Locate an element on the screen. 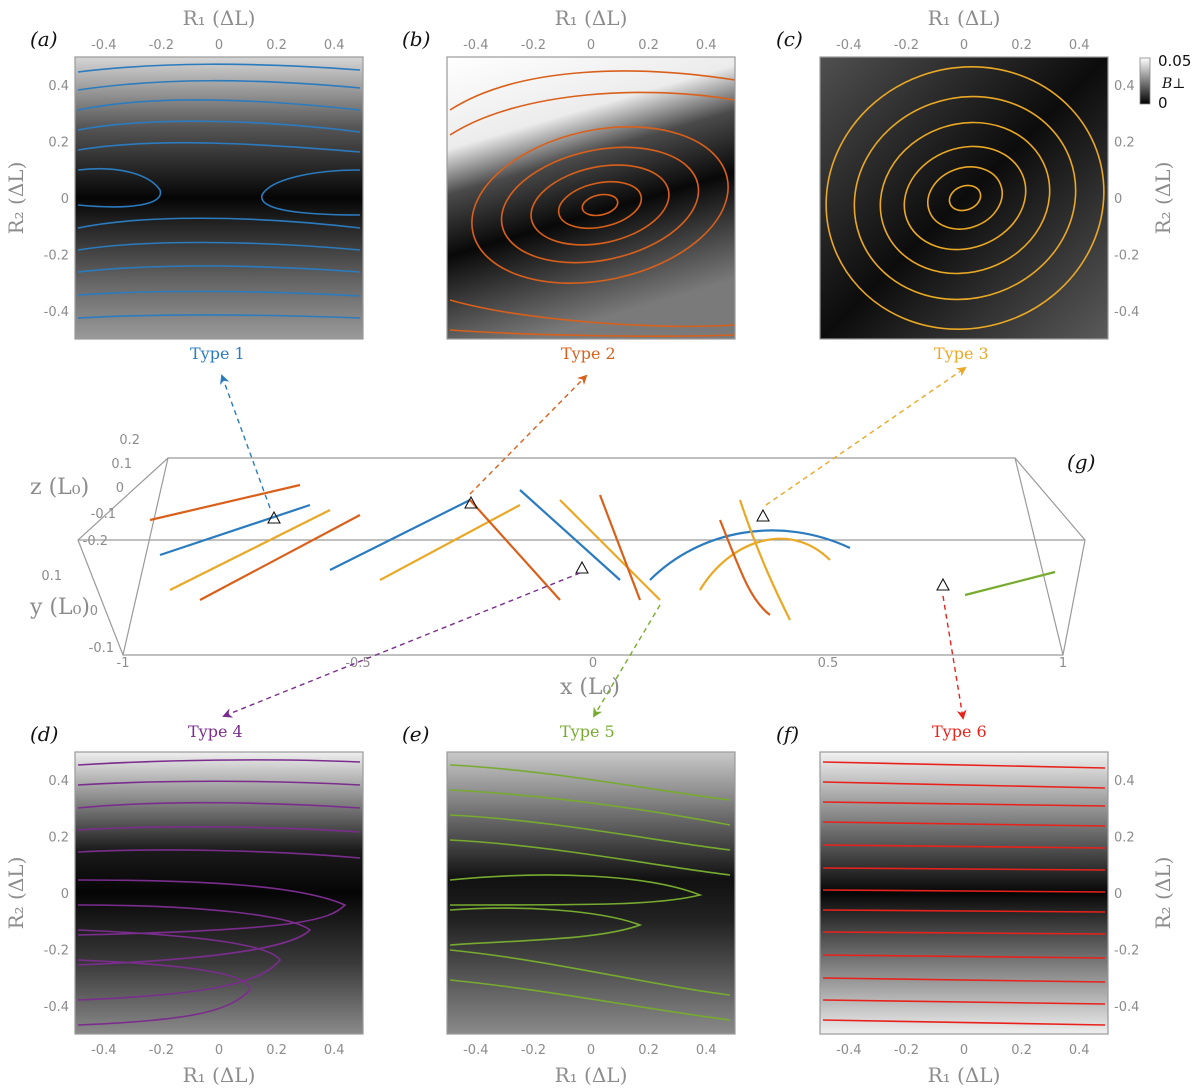 The image size is (1200, 1092). y-tick: 0 is located at coordinates (94, 611).